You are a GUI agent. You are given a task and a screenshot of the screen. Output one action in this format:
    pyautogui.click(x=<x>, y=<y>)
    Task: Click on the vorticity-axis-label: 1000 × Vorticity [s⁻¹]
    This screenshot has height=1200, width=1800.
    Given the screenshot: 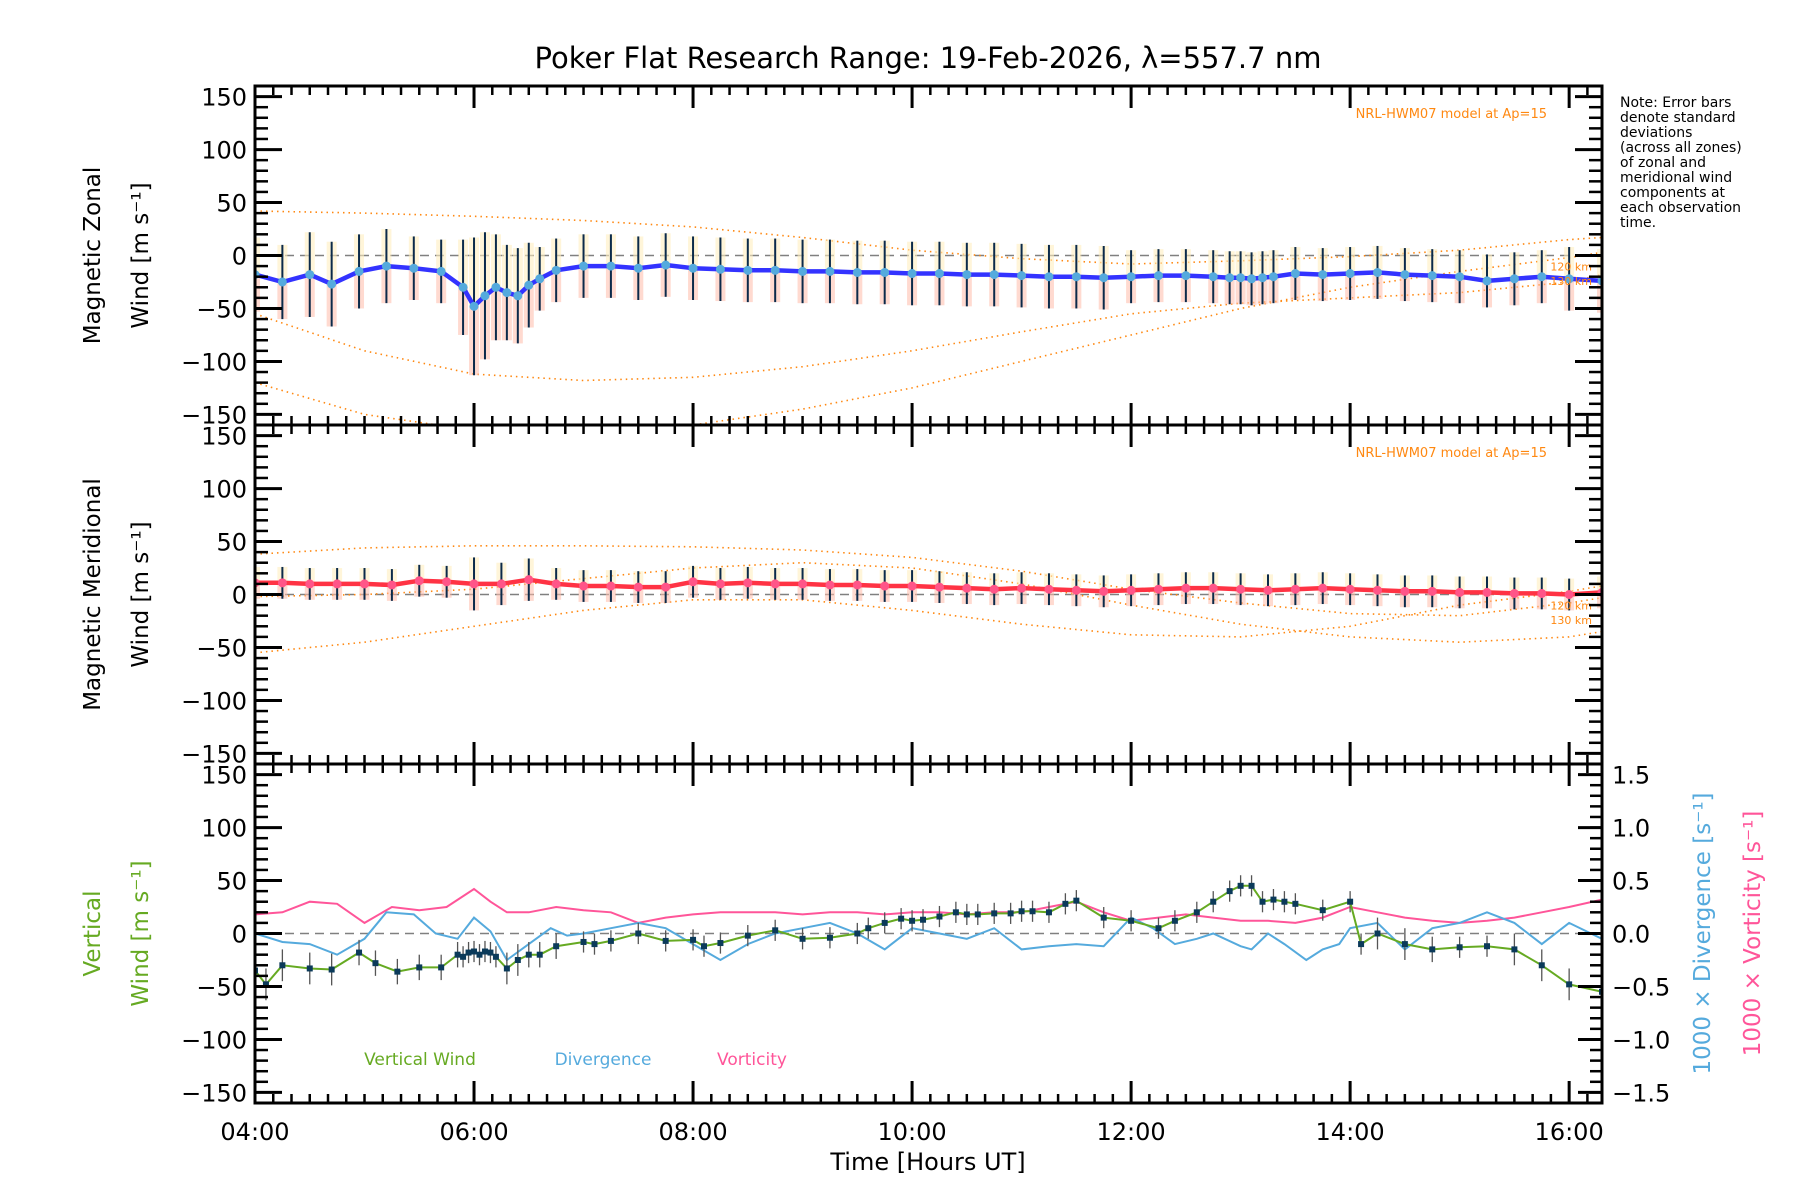 What is the action you would take?
    pyautogui.click(x=1753, y=934)
    